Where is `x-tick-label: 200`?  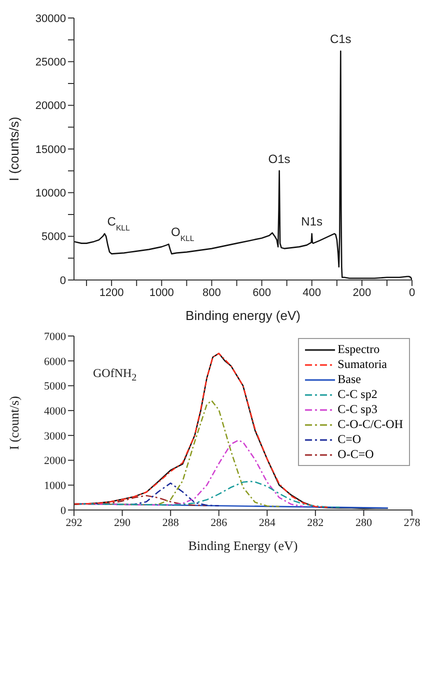
x-tick-label: 200 is located at coordinates (362, 292).